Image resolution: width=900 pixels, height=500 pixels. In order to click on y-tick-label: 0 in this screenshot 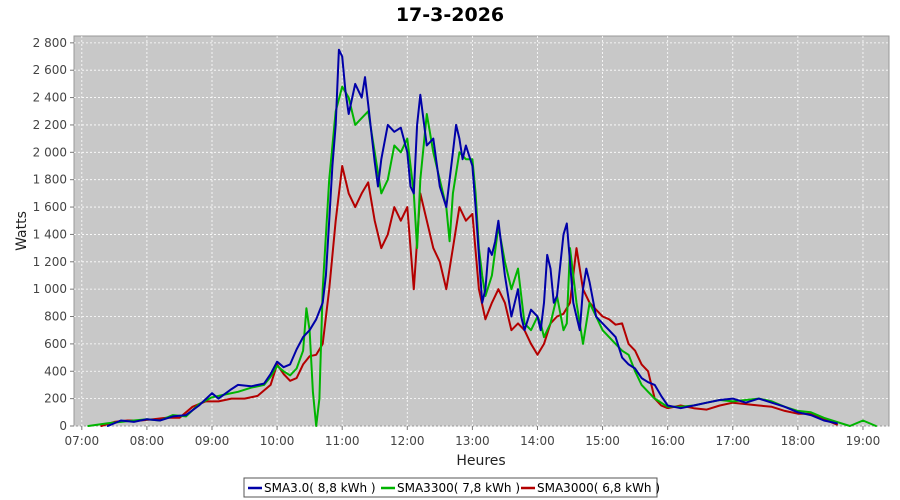, I will do `click(63, 426)`.